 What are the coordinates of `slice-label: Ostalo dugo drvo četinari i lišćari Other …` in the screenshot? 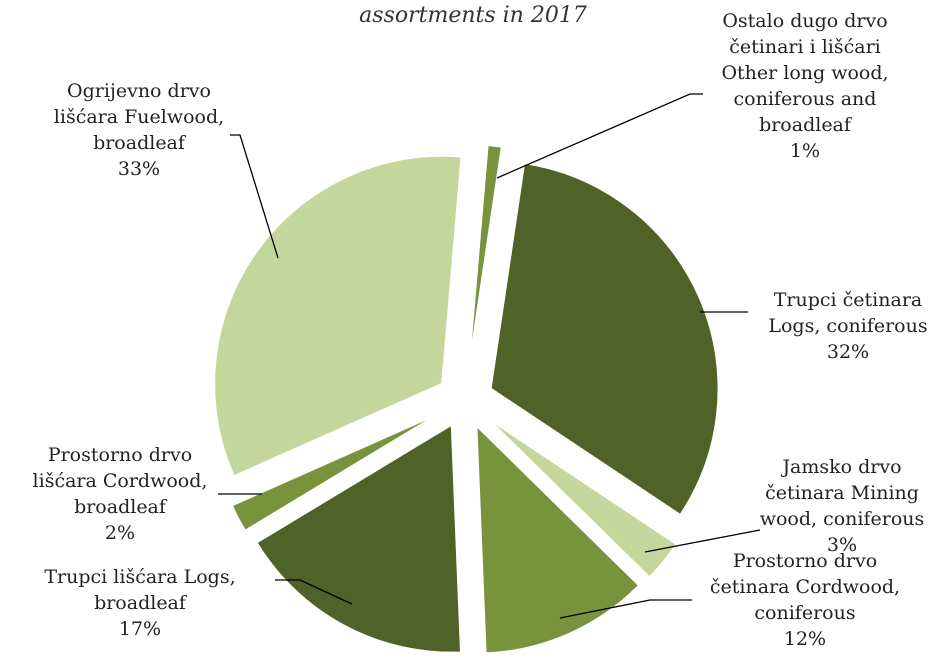 It's located at (805, 86).